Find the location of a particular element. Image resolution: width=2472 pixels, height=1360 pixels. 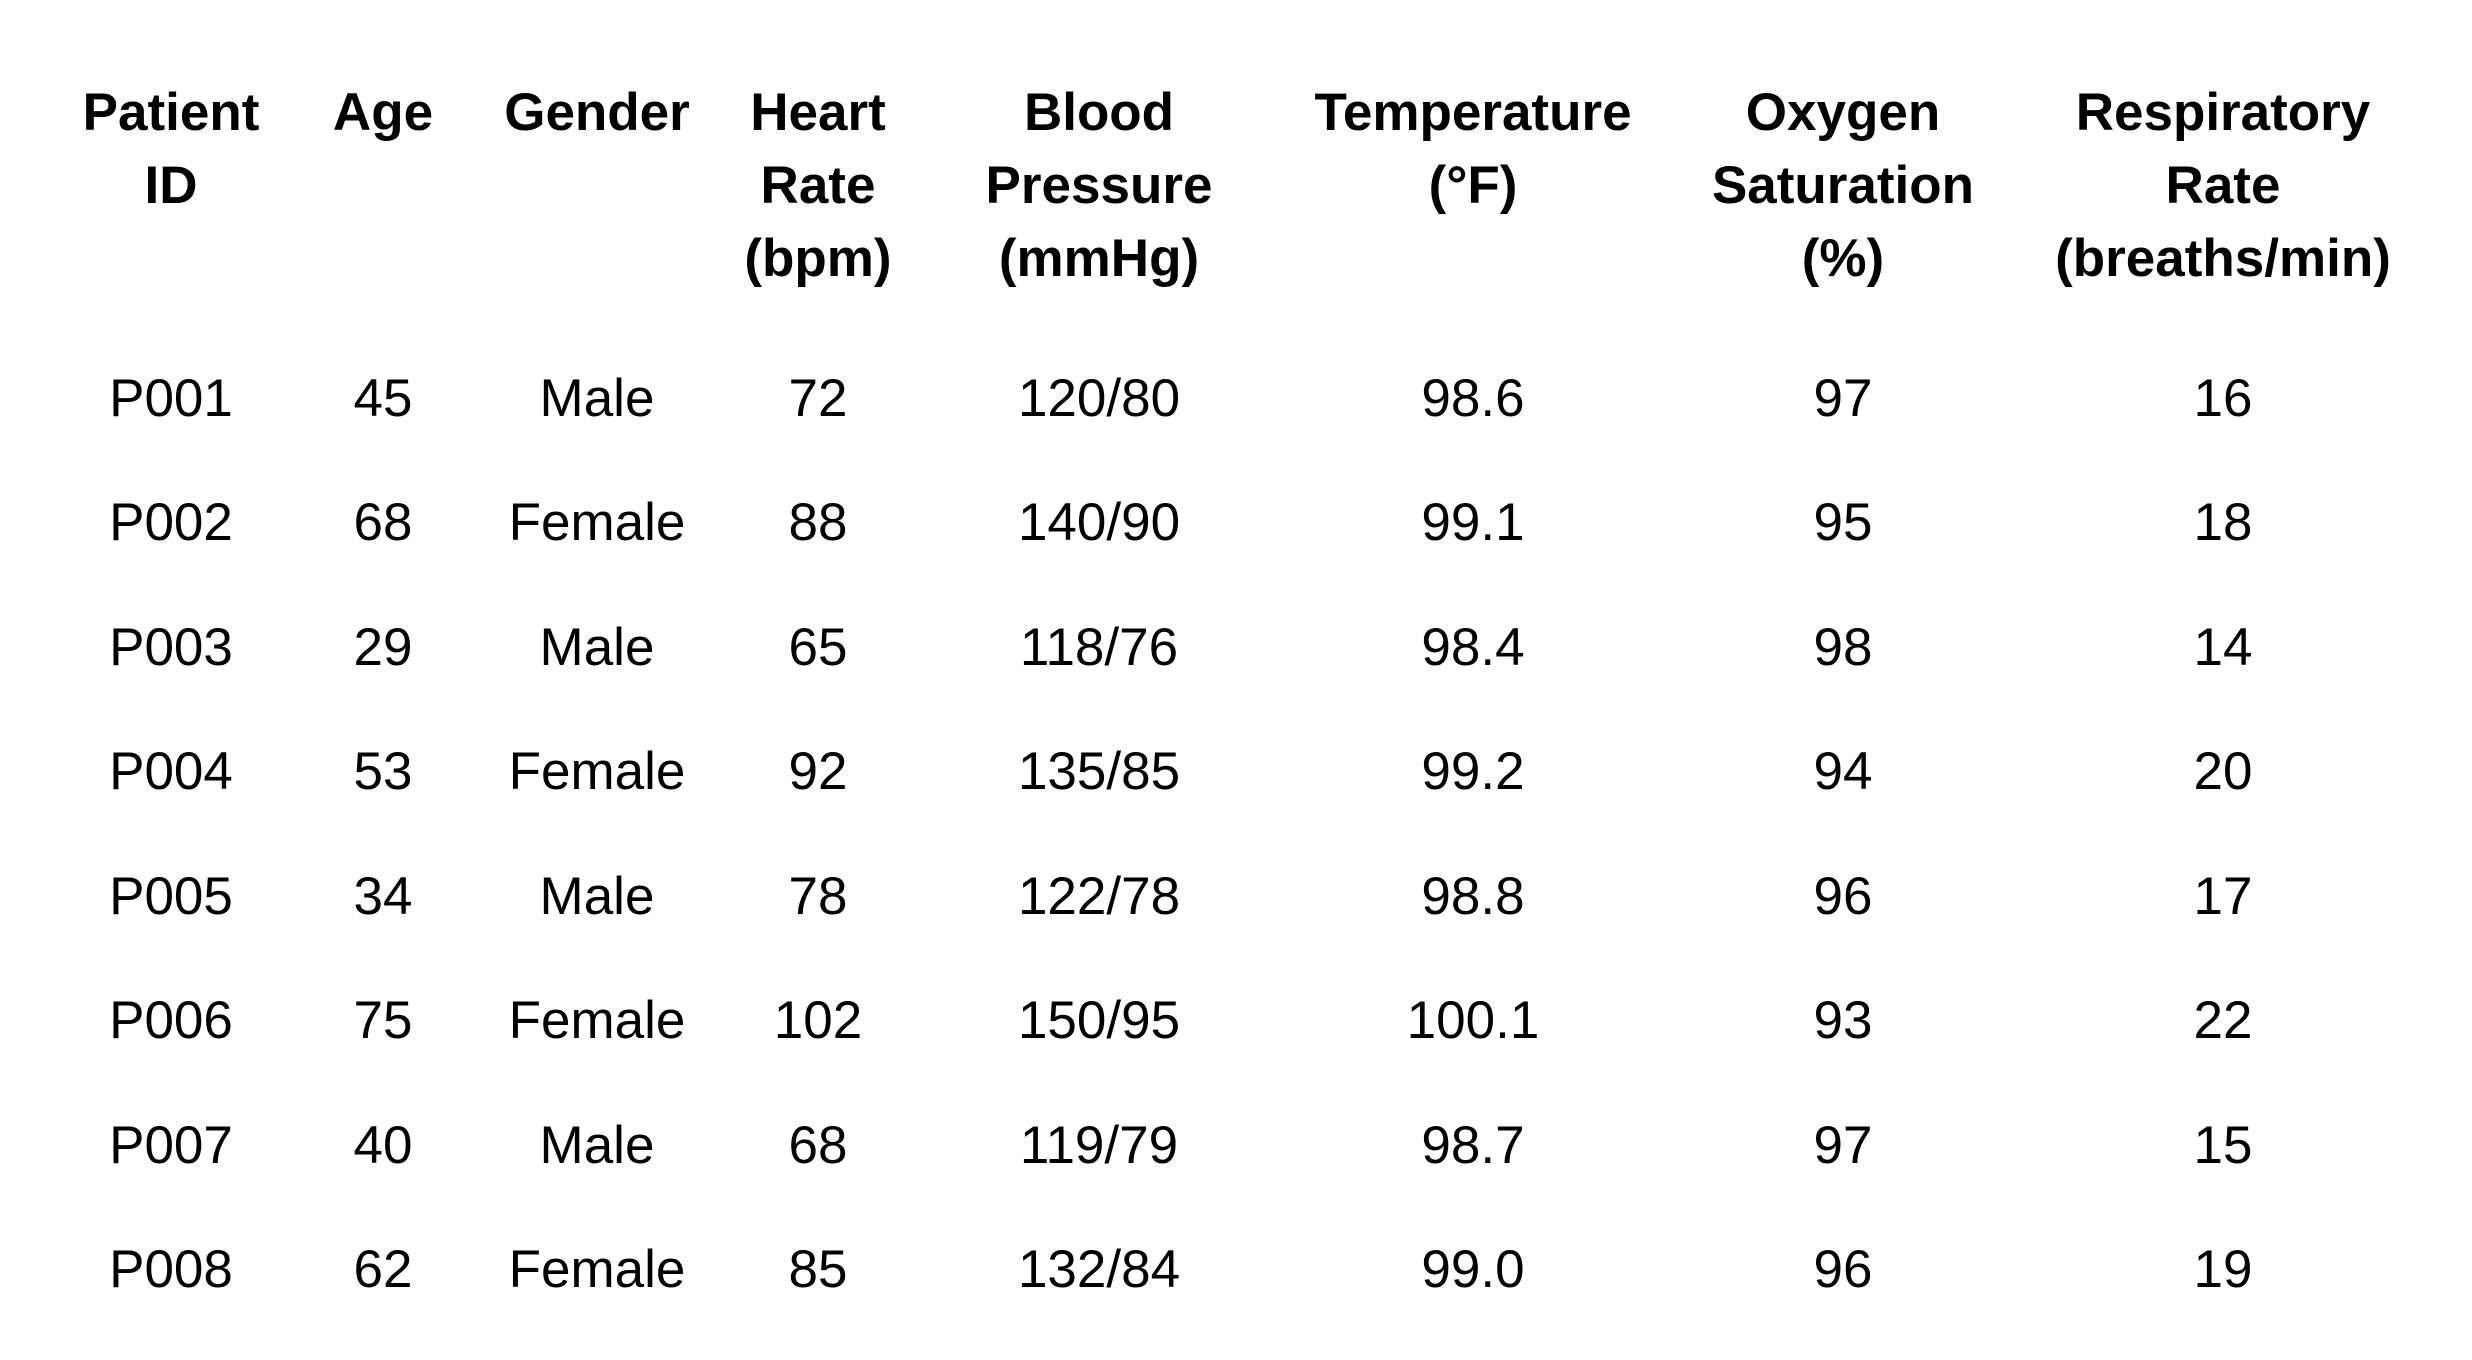

cell-heart-rate: 68 is located at coordinates (818, 1145).